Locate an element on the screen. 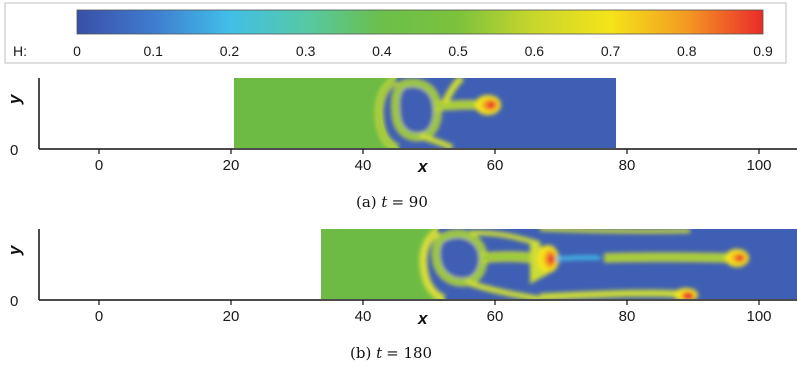 The image size is (797, 368). panel-b-x-ticks: 0 20 40 60 80 100 is located at coordinates (433, 312).